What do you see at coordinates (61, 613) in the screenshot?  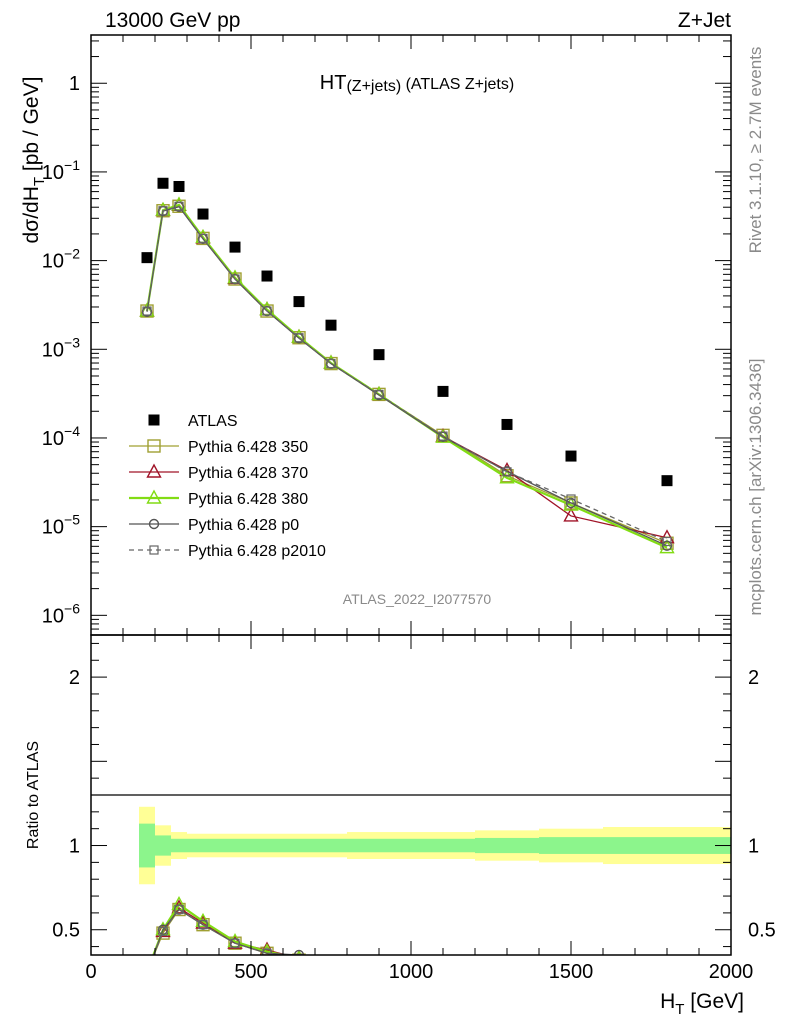 I see `main-y-tick-label: 10⁻⁶` at bounding box center [61, 613].